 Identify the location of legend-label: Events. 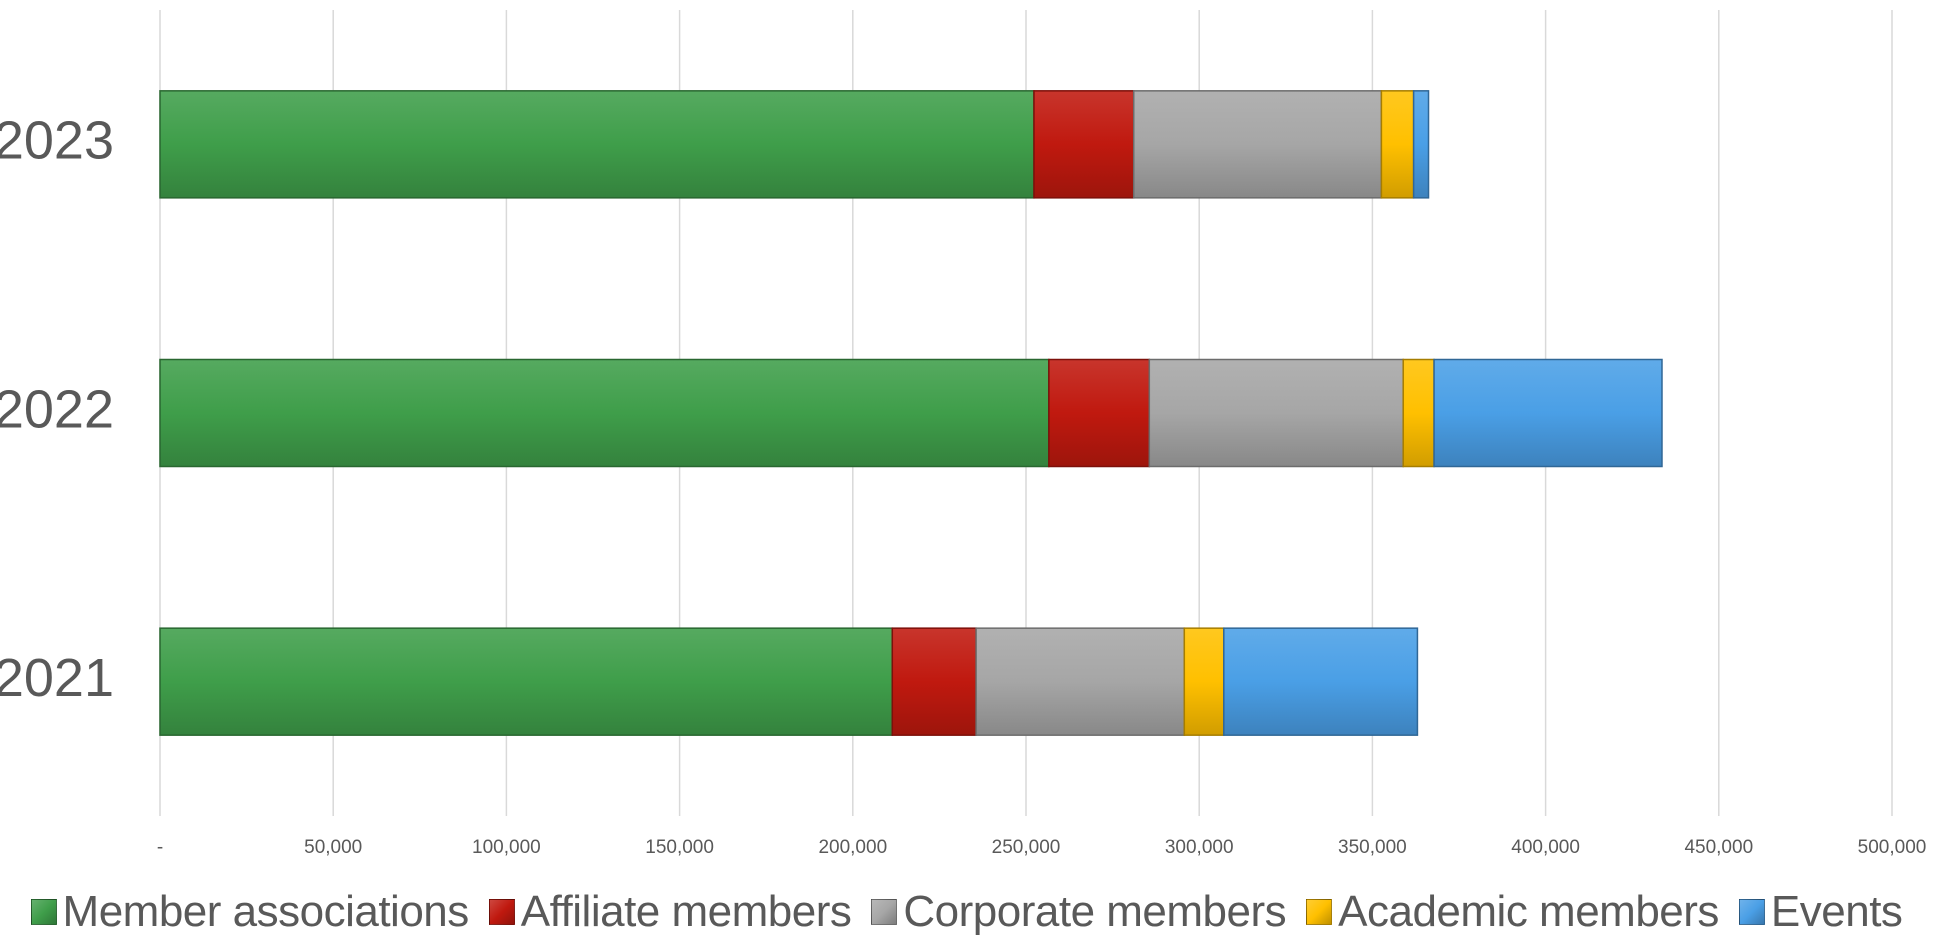
(1836, 911).